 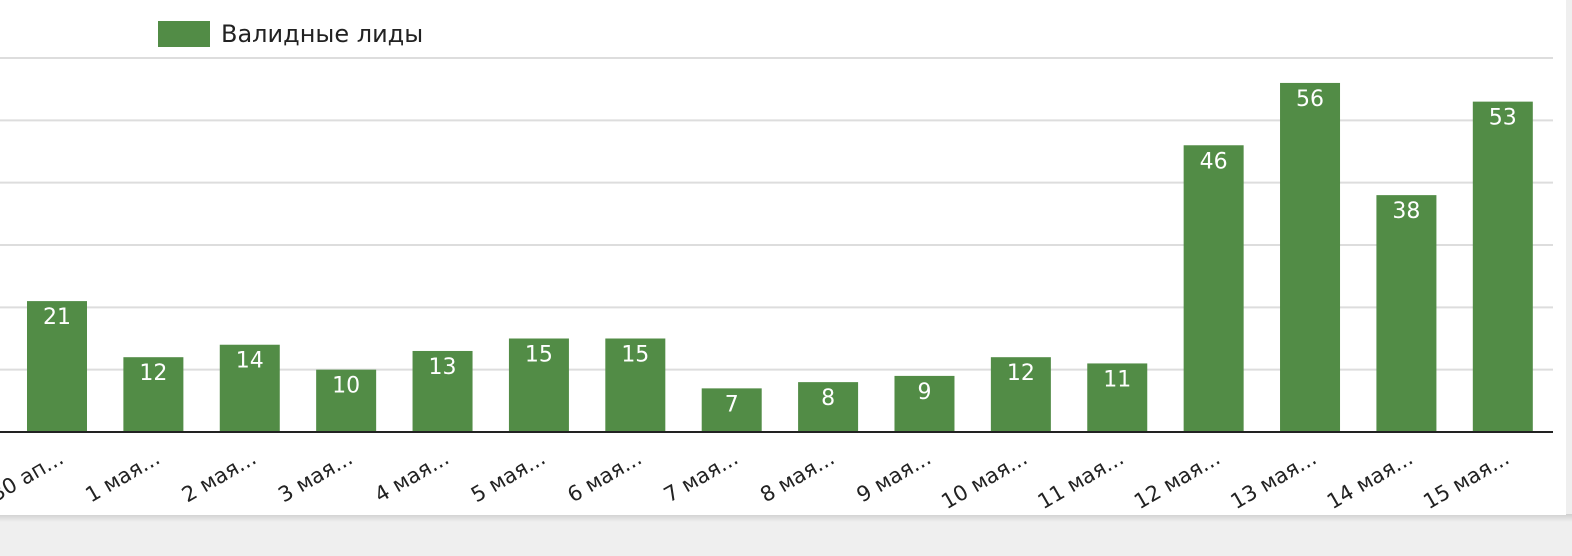 I want to click on legend-swatch, so click(x=184, y=34).